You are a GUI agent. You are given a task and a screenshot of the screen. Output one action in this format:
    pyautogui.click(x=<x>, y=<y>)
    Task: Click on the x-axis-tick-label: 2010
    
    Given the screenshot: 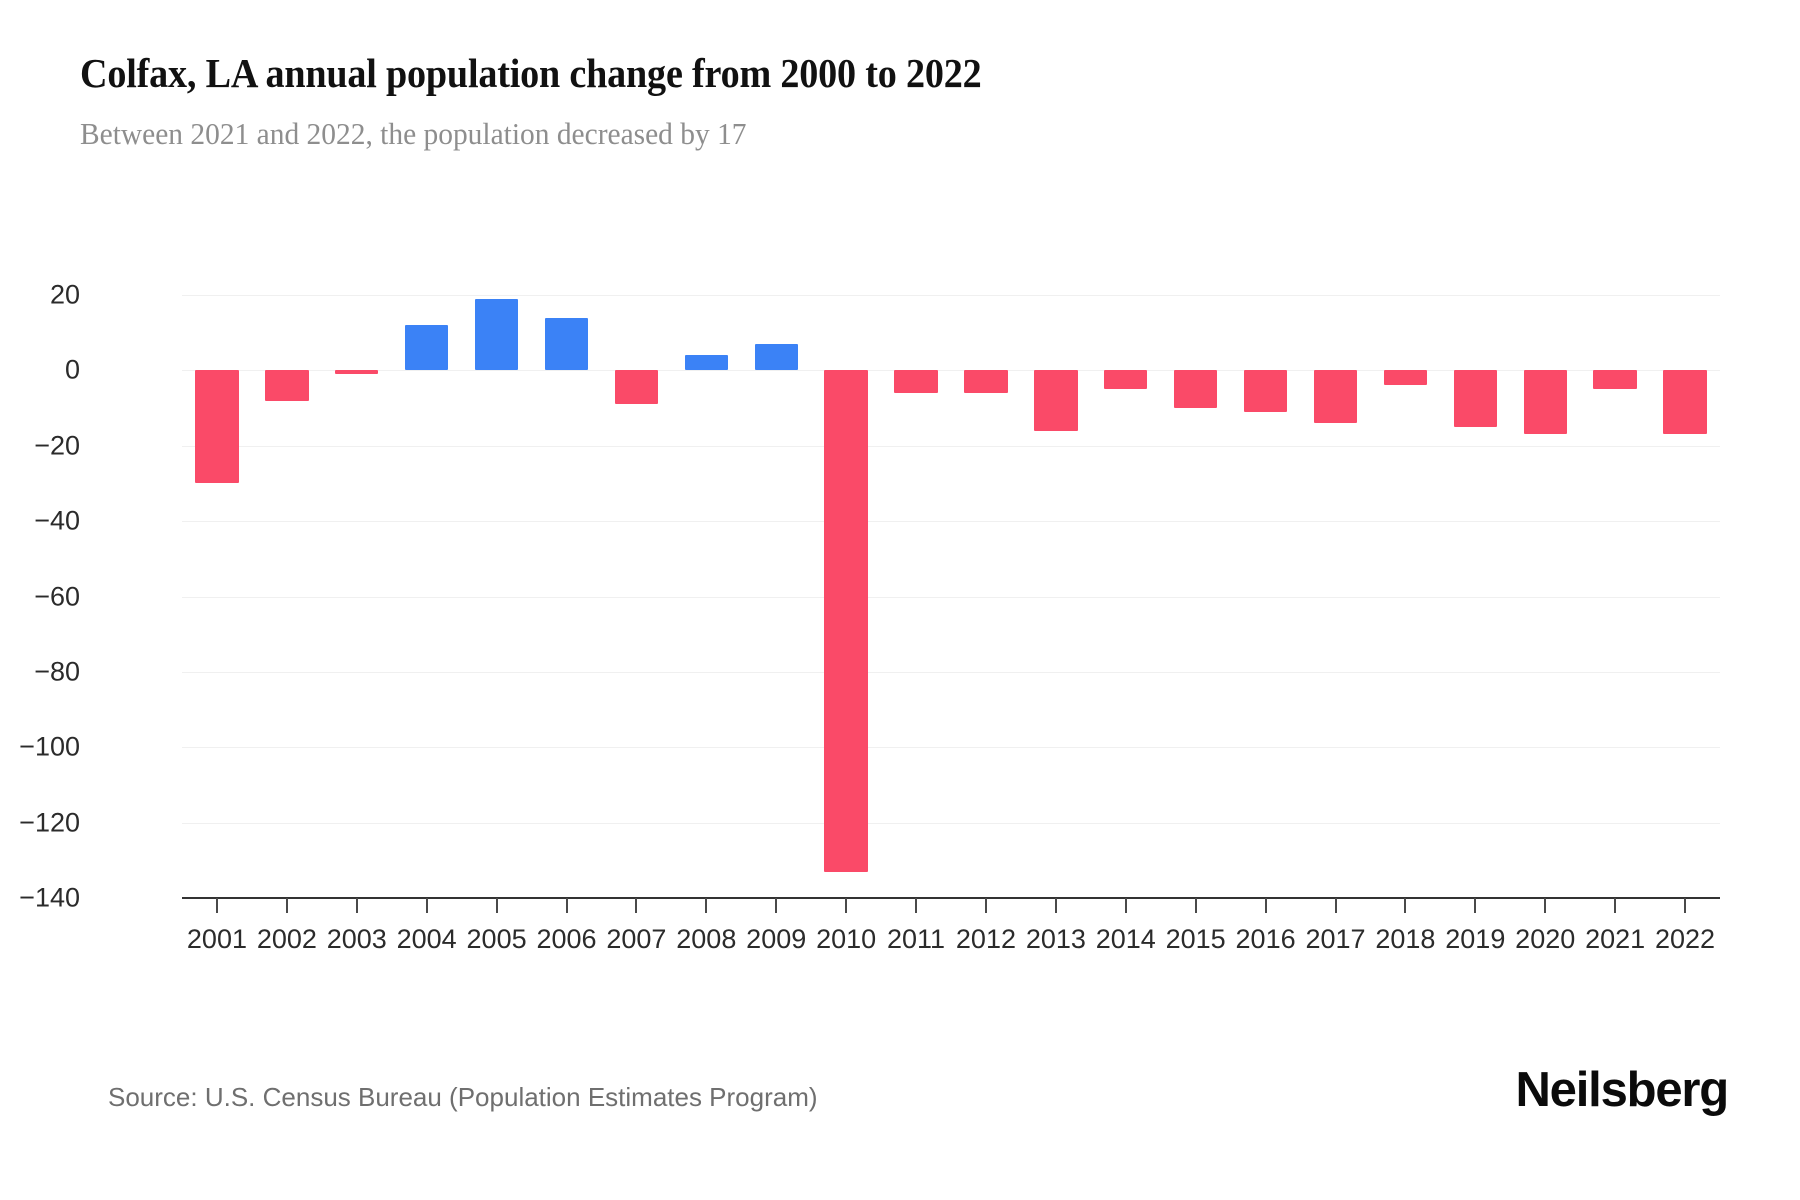 What is the action you would take?
    pyautogui.click(x=846, y=939)
    